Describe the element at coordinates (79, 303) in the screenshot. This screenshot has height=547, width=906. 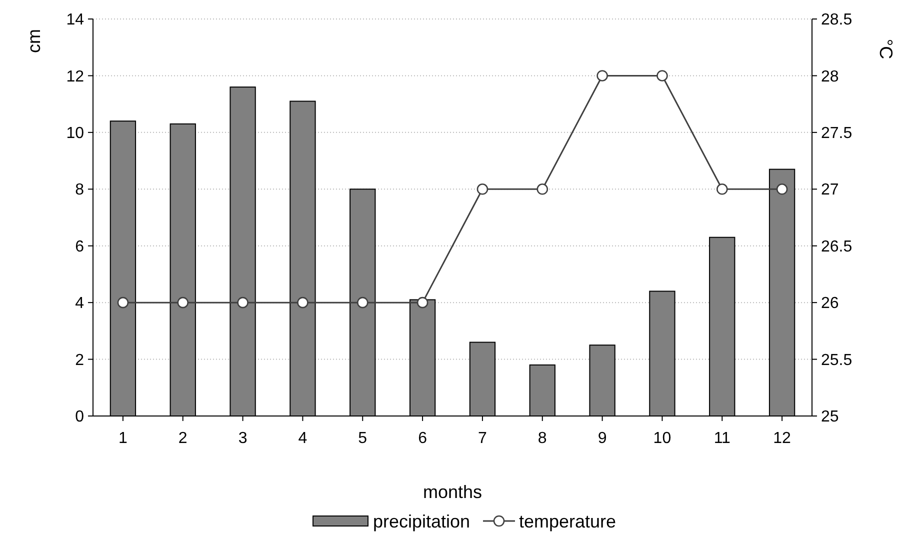
I see `y-tick-label: 4` at that location.